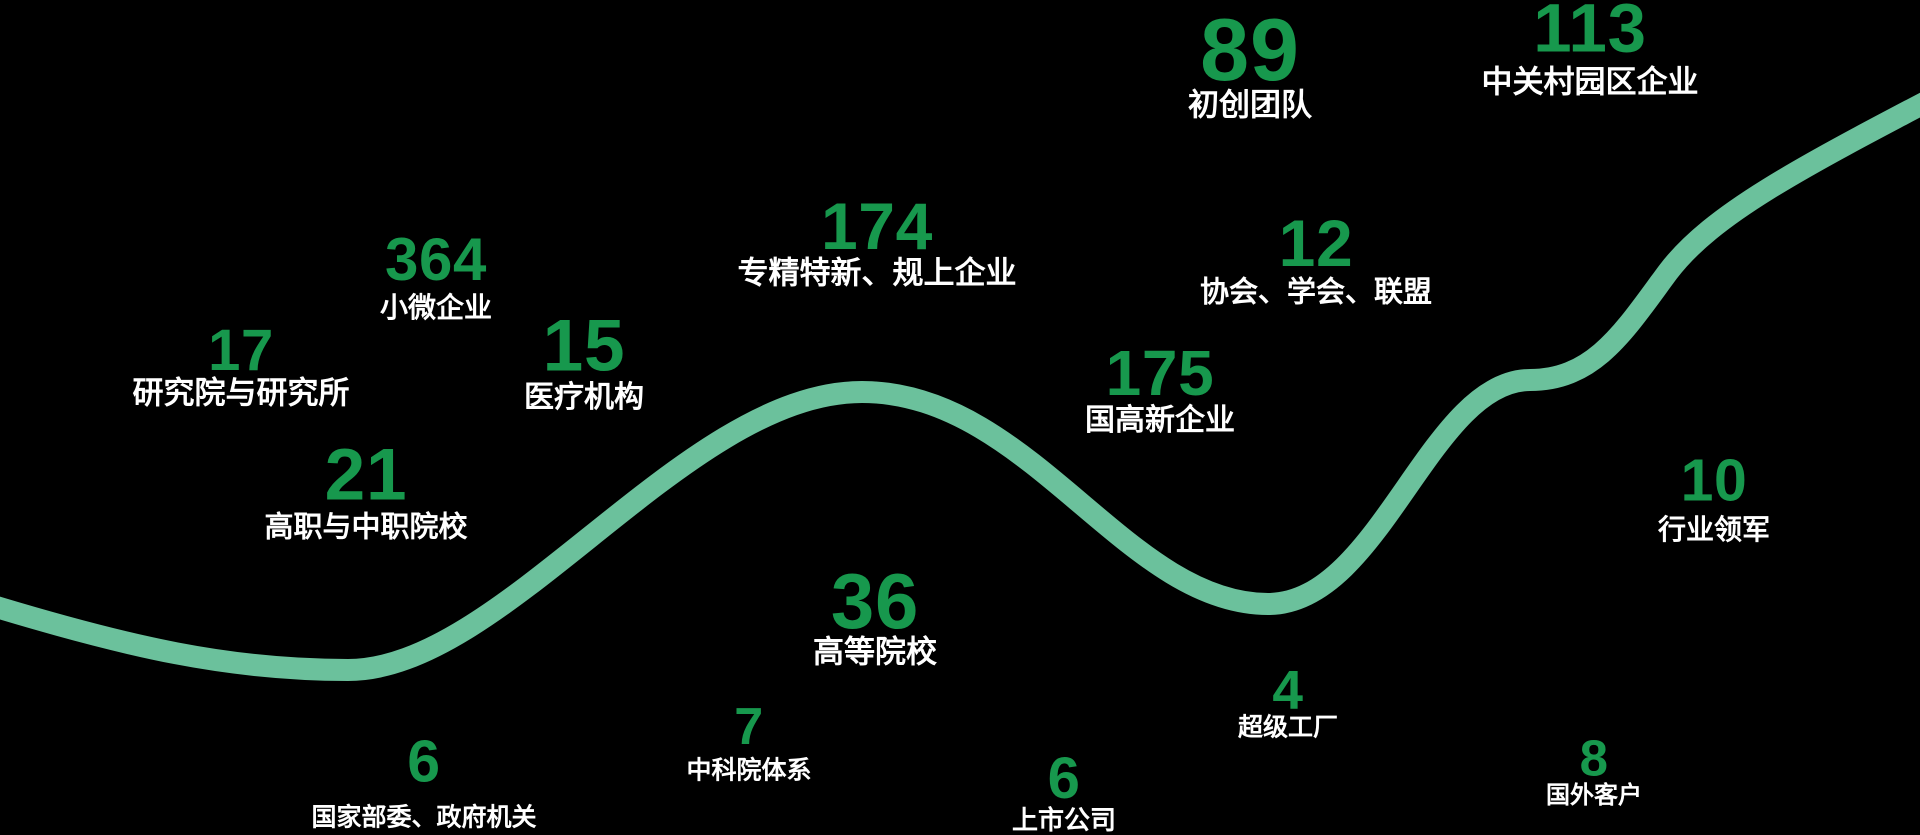  I want to click on stat-label: 小微企业, so click(436, 307).